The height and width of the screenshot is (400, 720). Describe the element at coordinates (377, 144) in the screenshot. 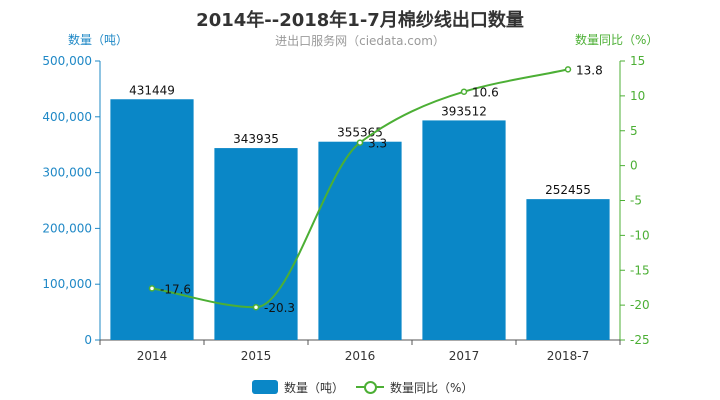

I see `yoy-value-label: 3.3` at that location.